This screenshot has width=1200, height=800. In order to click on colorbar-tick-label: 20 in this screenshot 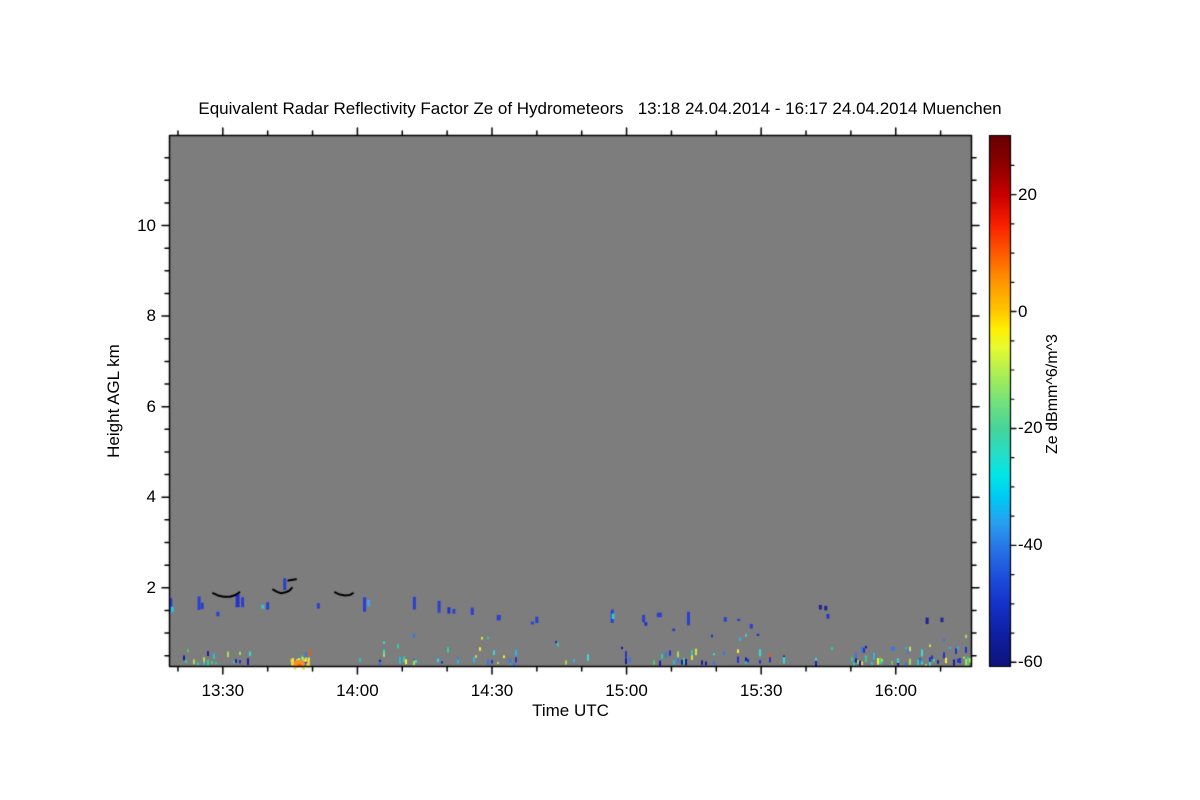, I will do `click(1027, 194)`.